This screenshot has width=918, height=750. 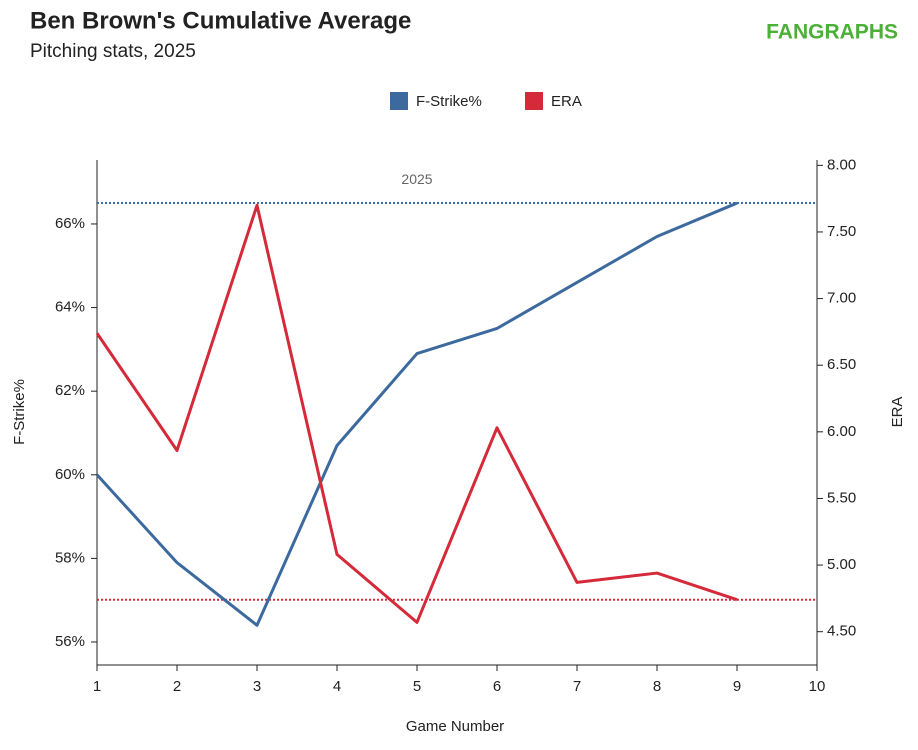 What do you see at coordinates (417, 686) in the screenshot?
I see `x-tick-label: 5` at bounding box center [417, 686].